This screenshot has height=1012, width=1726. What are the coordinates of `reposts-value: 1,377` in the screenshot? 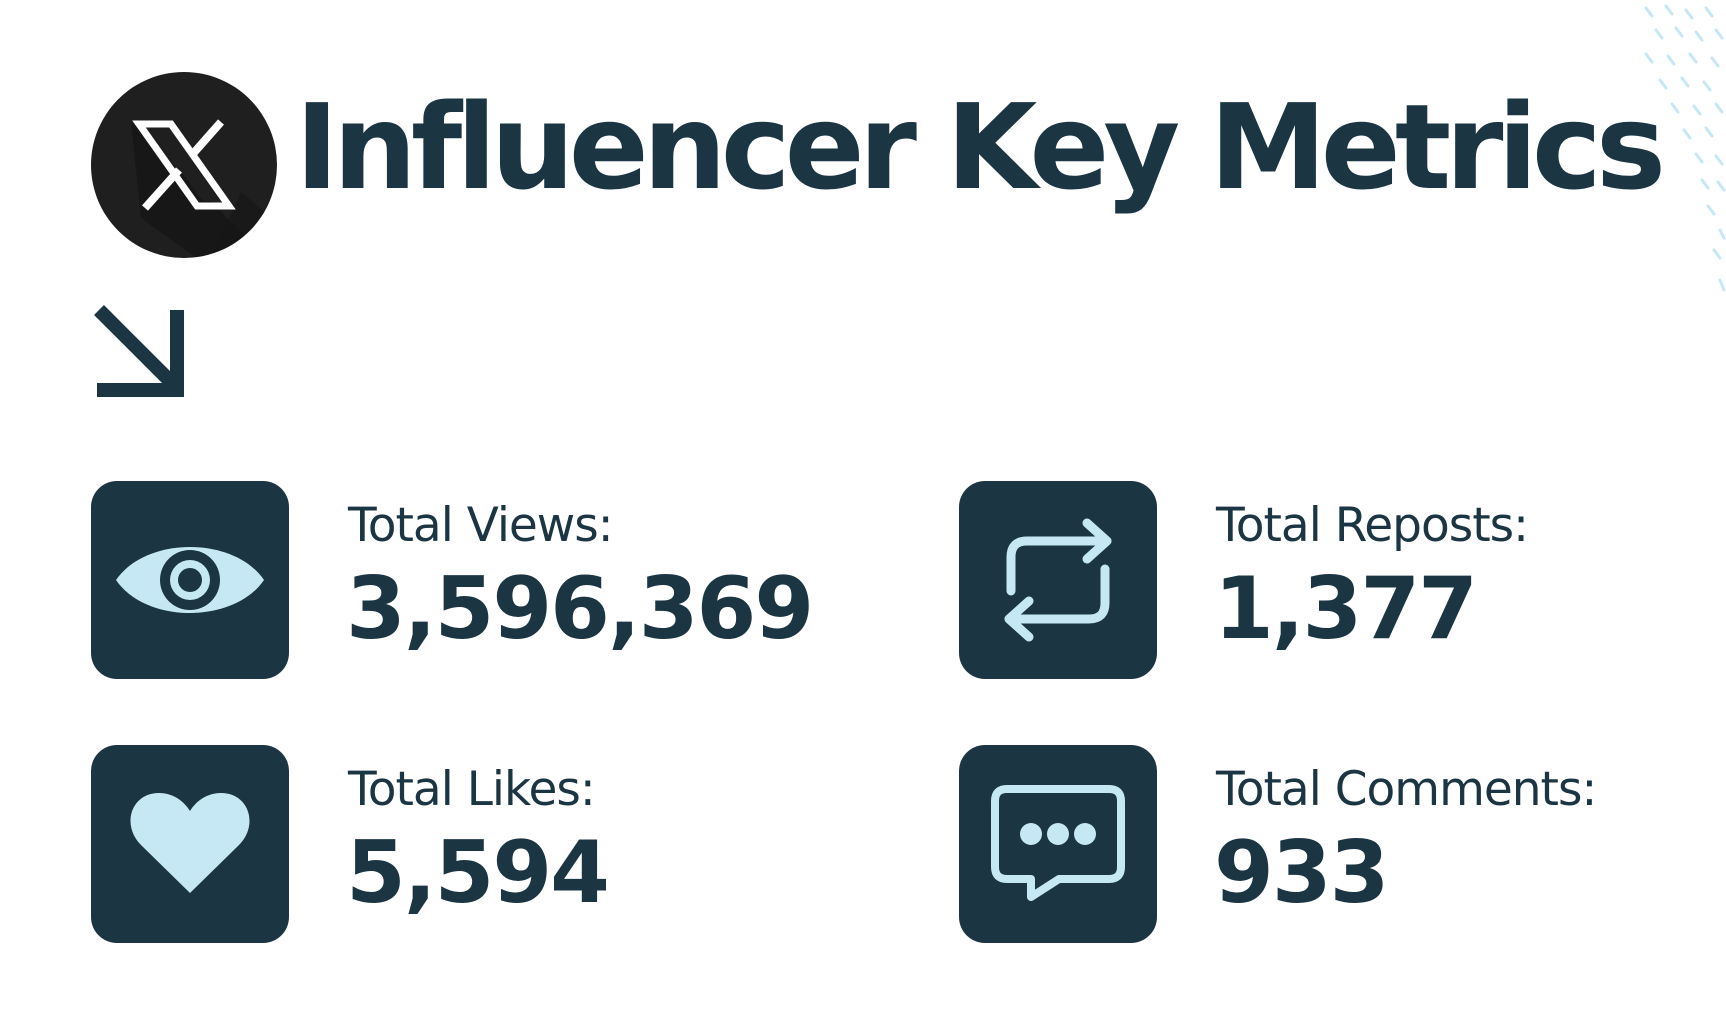 It's located at (1346, 609).